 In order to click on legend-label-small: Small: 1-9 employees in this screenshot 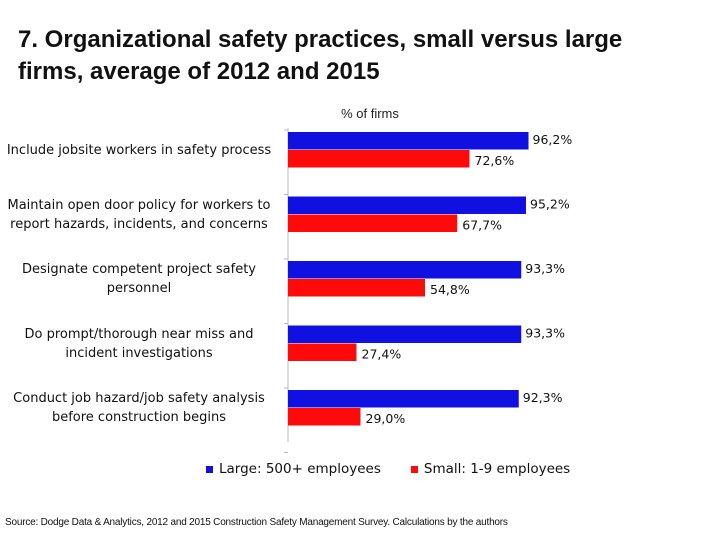, I will do `click(497, 469)`.